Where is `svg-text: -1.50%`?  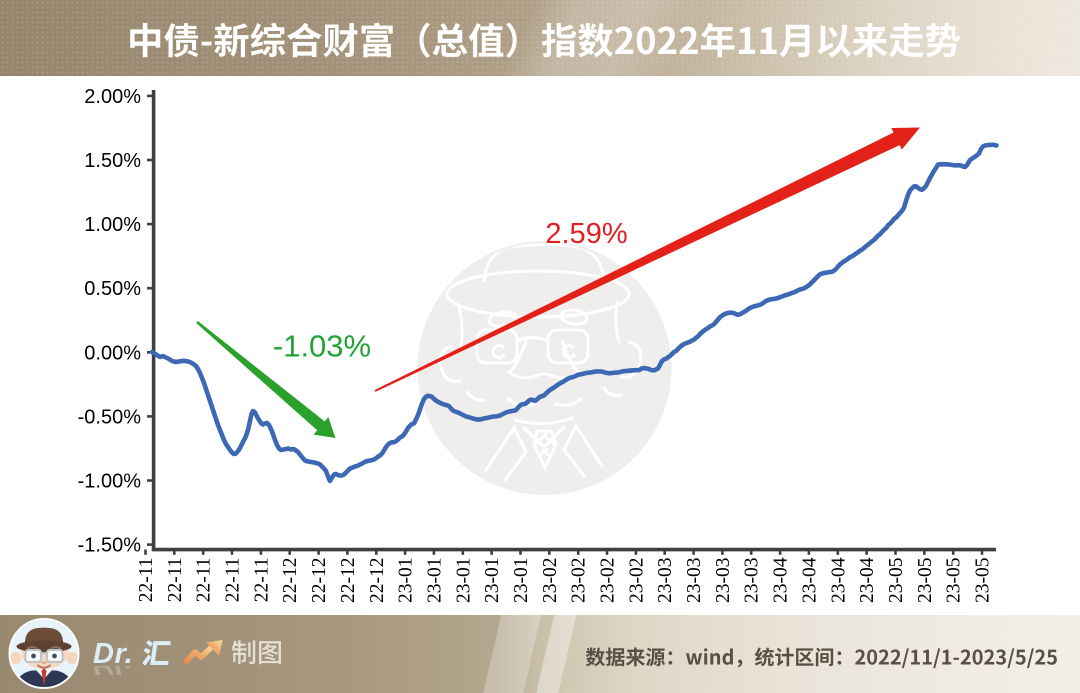 svg-text: -1.50% is located at coordinates (110, 546).